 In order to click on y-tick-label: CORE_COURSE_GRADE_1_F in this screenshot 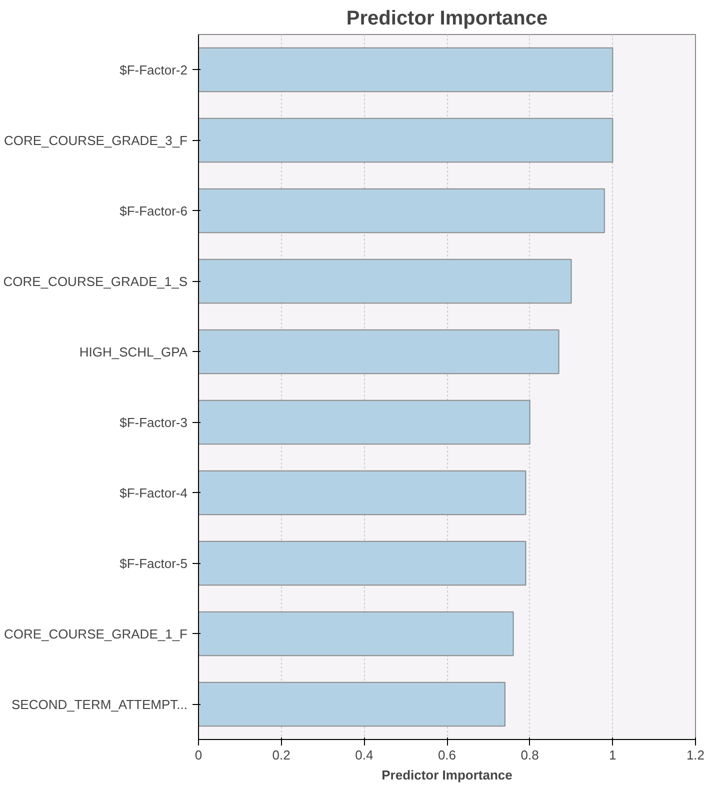, I will do `click(96, 634)`.